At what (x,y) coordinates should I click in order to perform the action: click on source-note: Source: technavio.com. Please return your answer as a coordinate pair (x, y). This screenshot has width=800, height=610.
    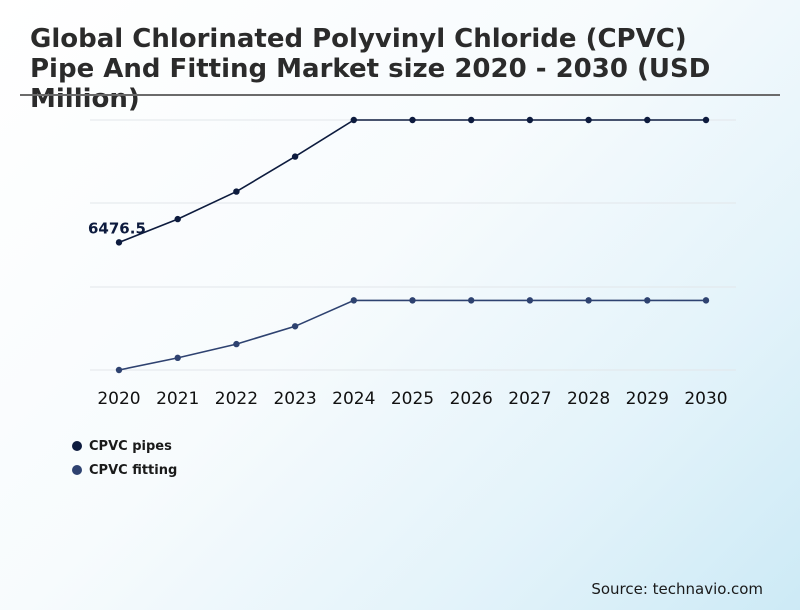
    Looking at the image, I should click on (677, 589).